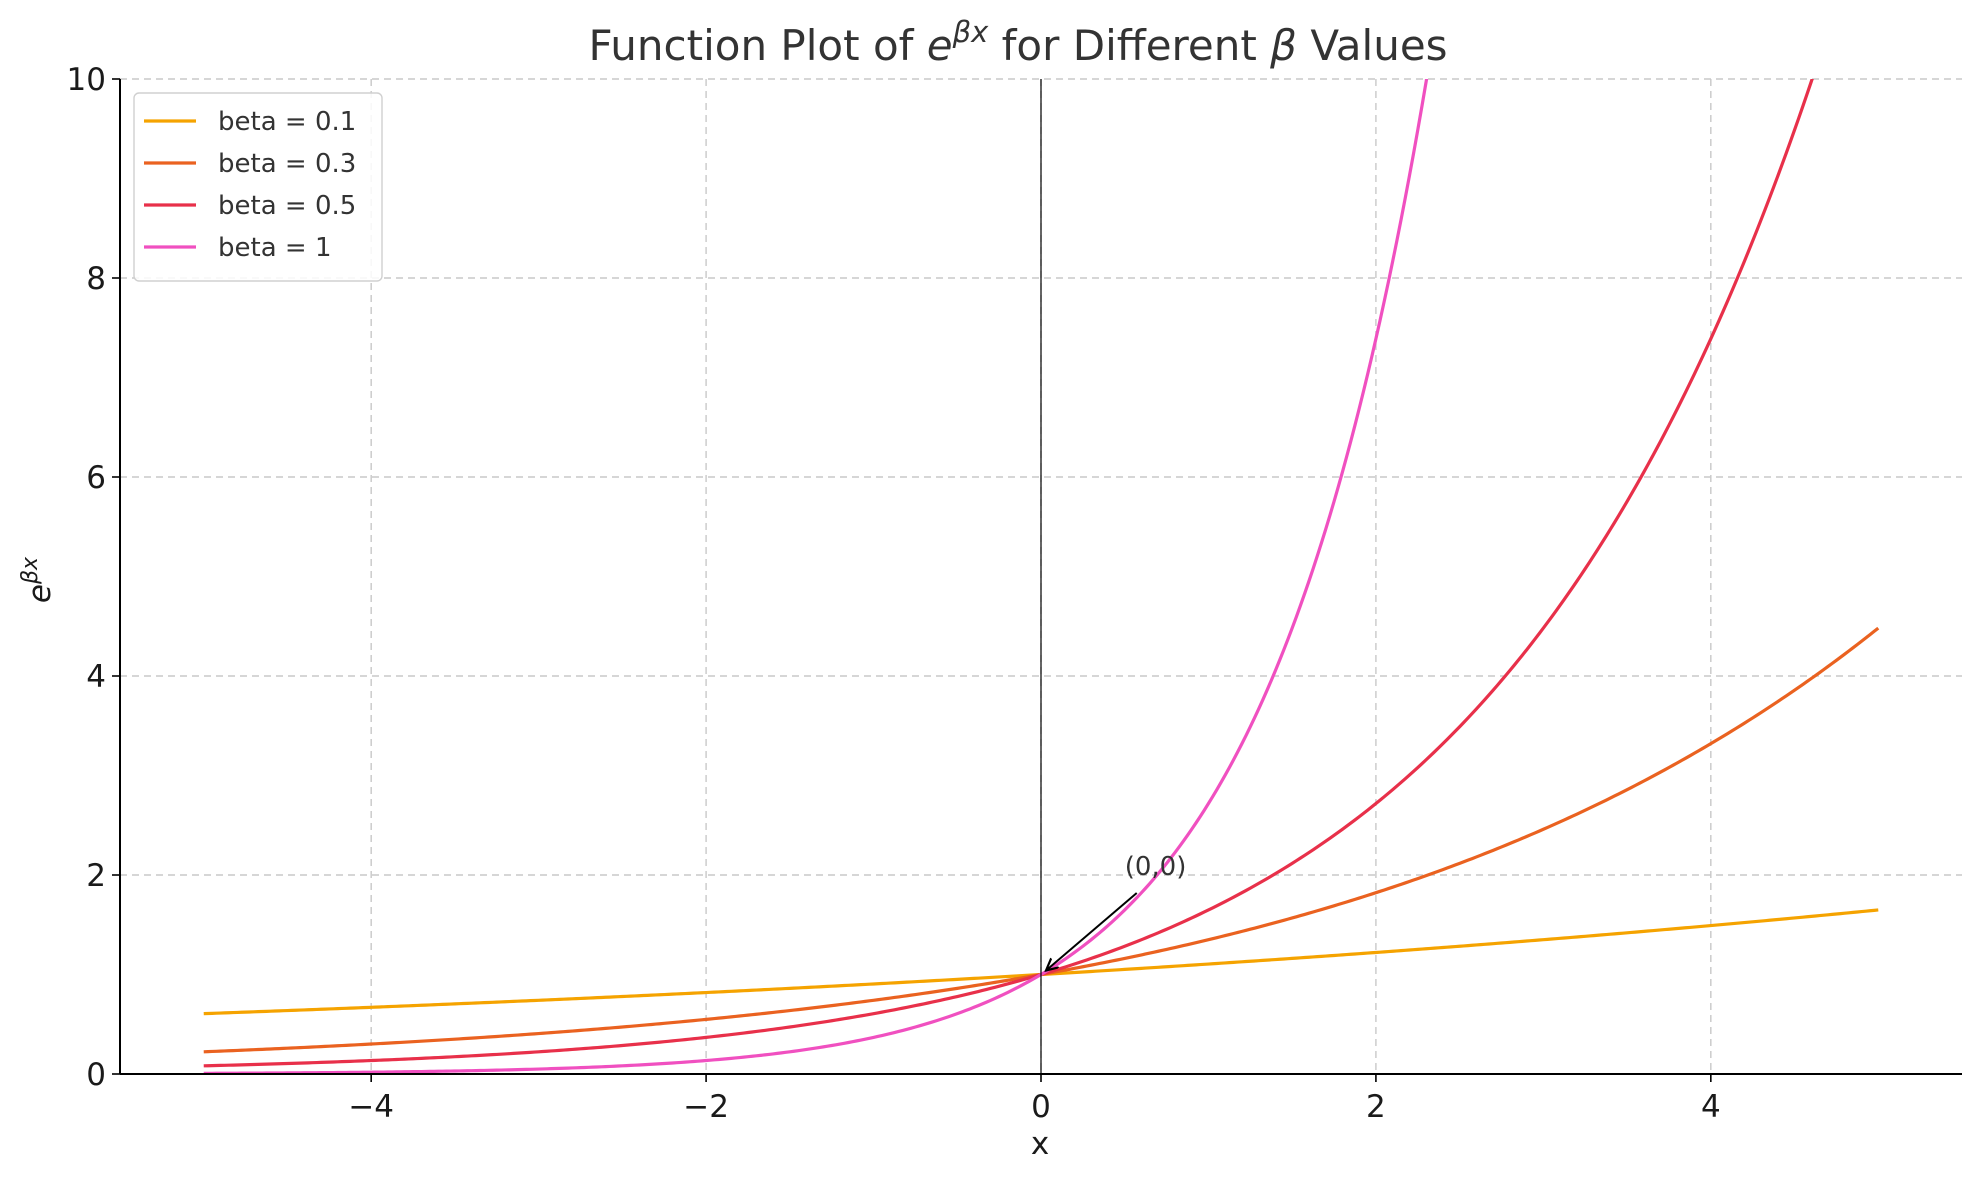 The image size is (1980, 1179). I want to click on x-tick-label: 4, so click(1711, 1107).